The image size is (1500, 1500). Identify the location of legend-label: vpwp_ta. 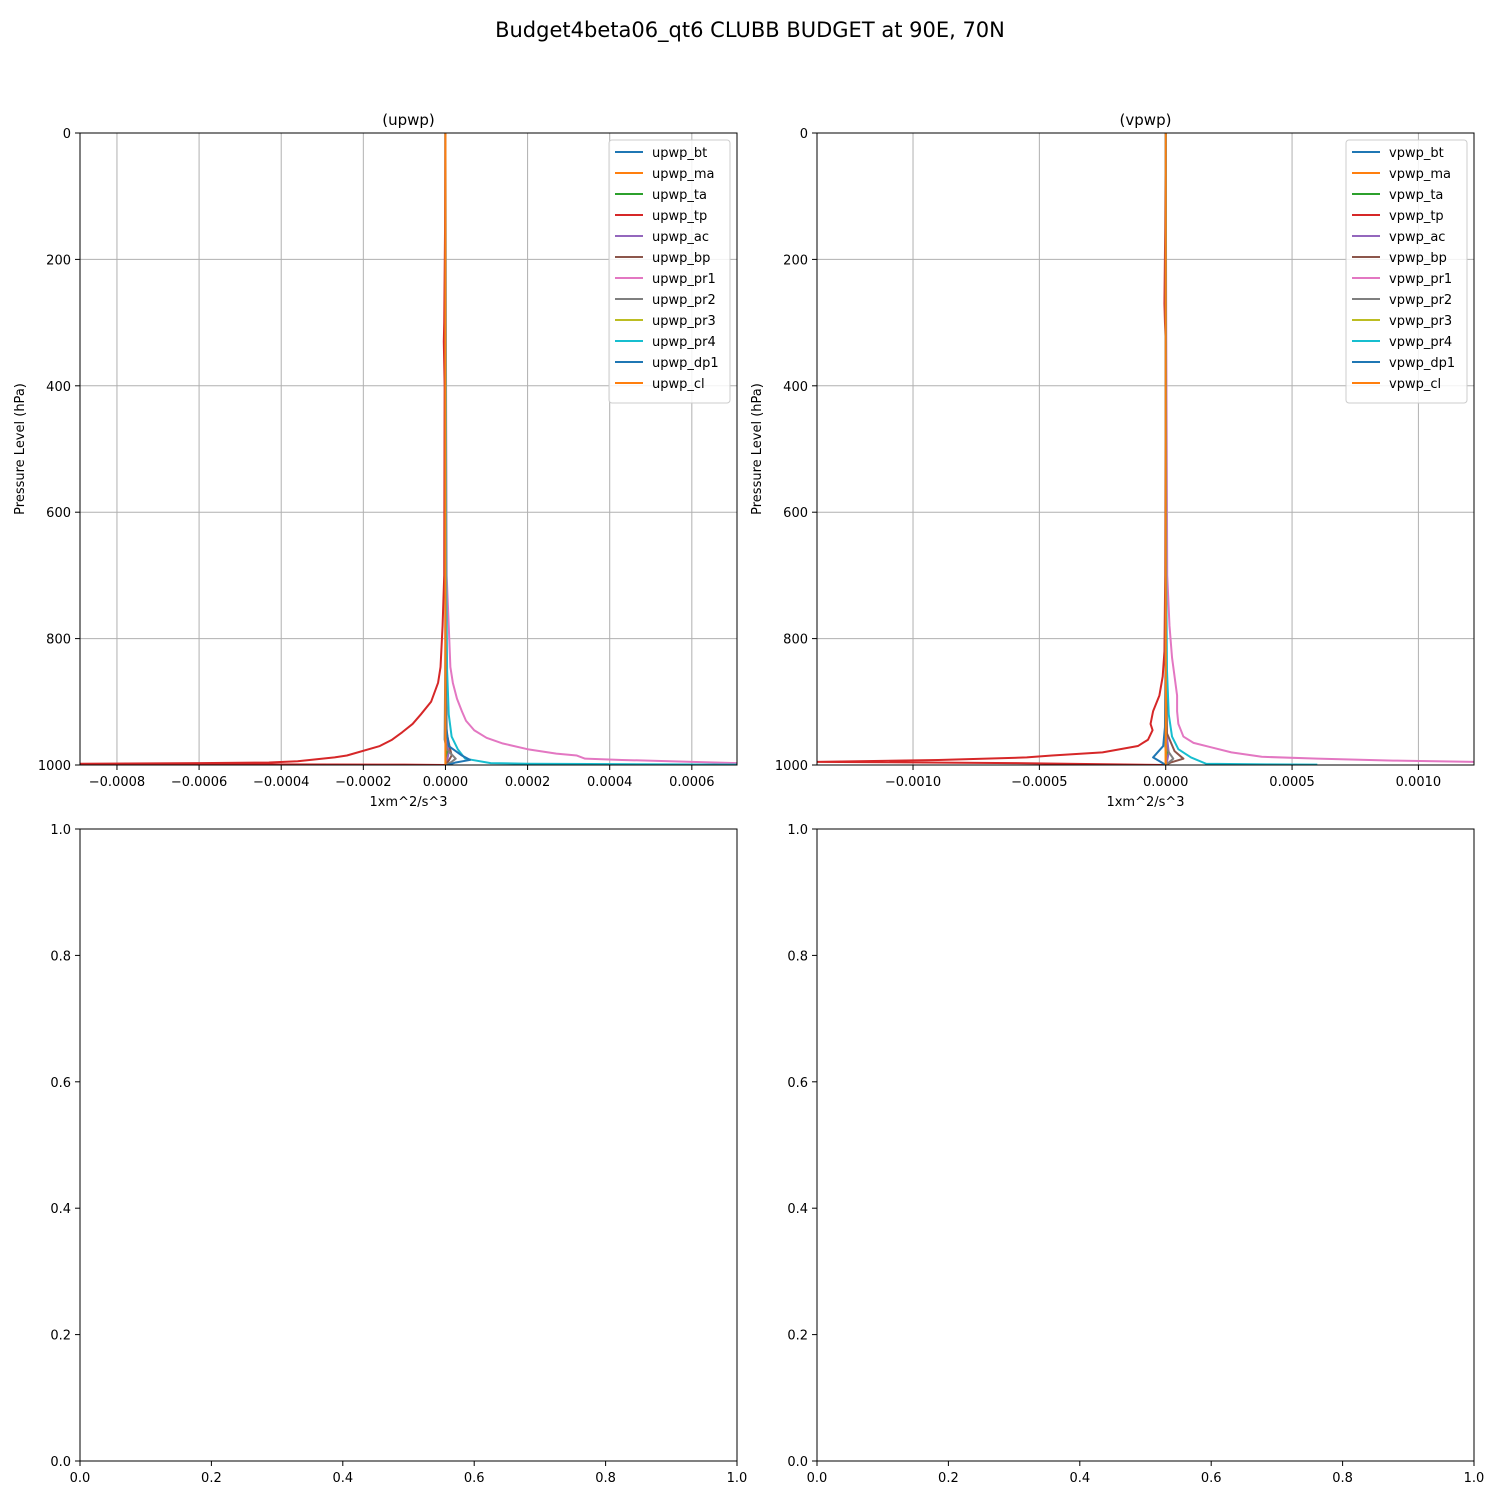
(1416, 195).